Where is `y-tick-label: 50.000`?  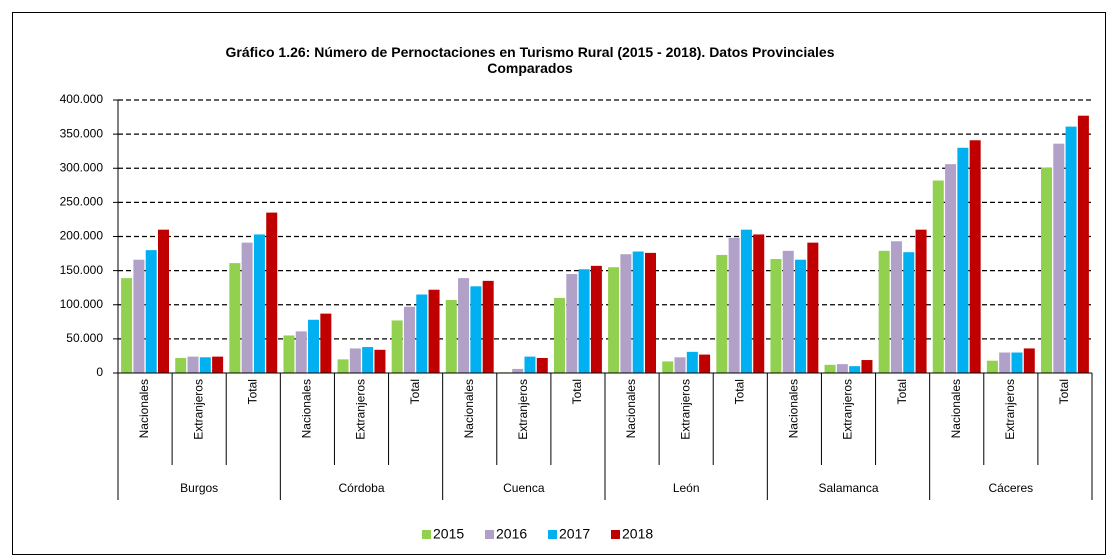
y-tick-label: 50.000 is located at coordinates (84, 338).